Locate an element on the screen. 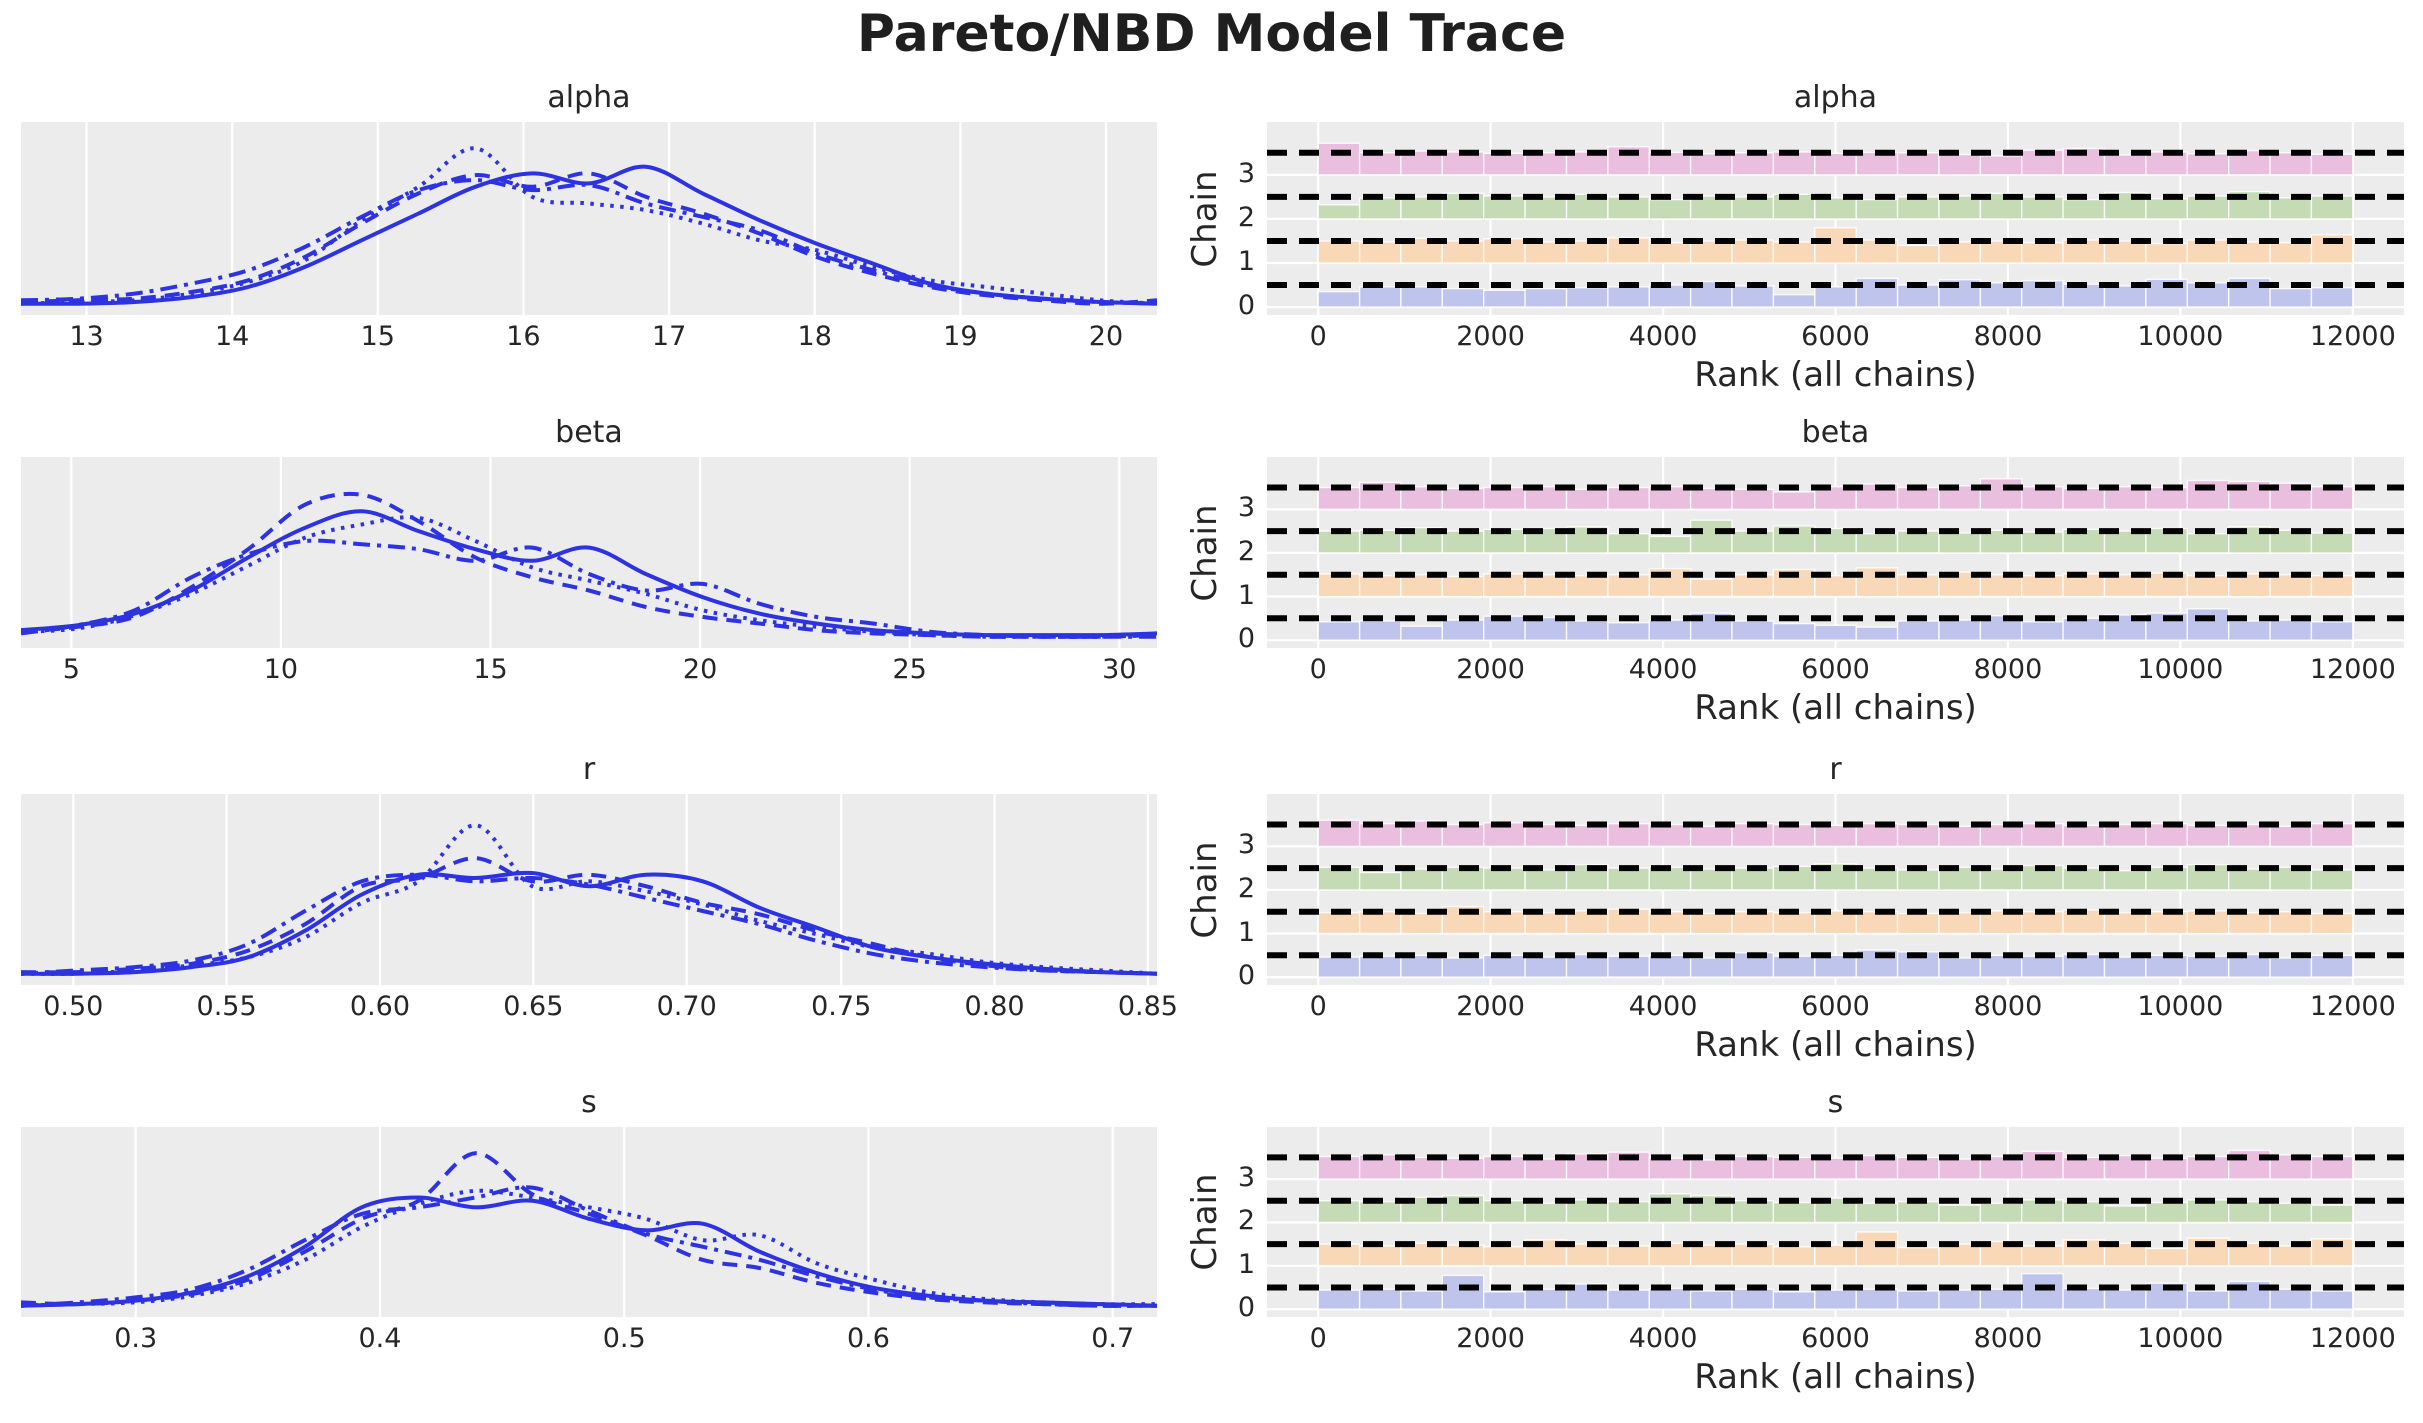  rank-xtick-alpha: 2000 is located at coordinates (1490, 336).